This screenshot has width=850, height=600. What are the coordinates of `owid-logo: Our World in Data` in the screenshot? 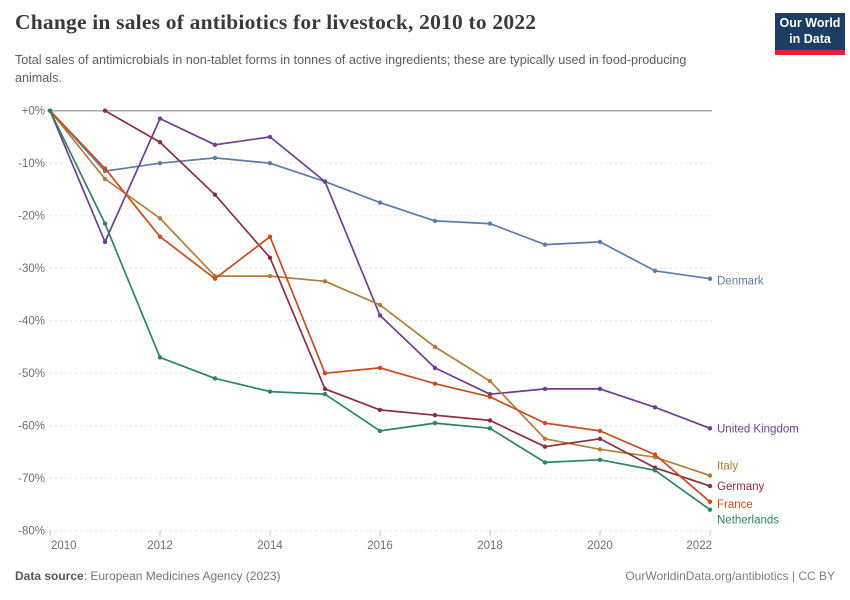 It's located at (810, 34).